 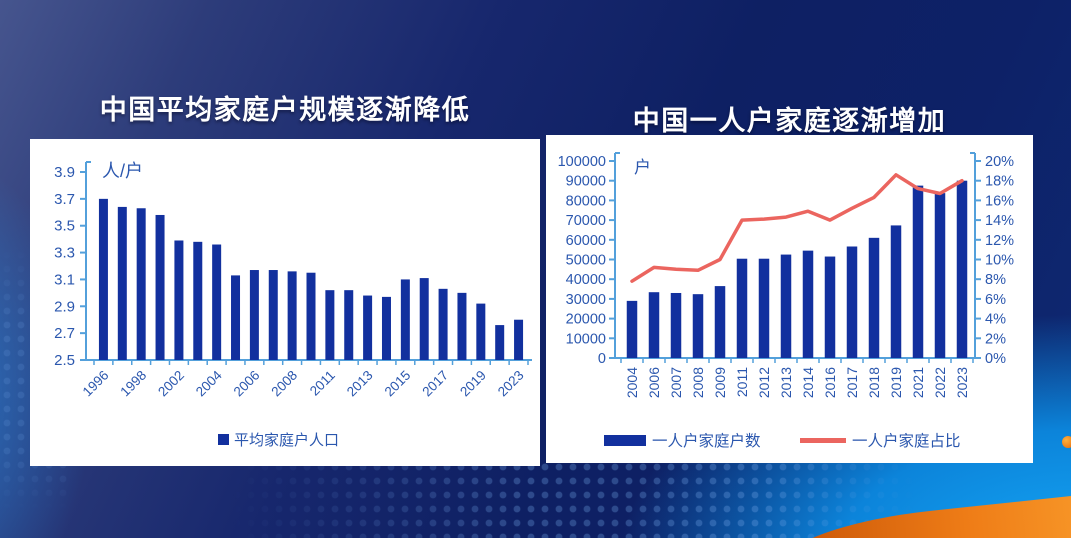 I want to click on right-chart-bars, so click(x=797, y=269).